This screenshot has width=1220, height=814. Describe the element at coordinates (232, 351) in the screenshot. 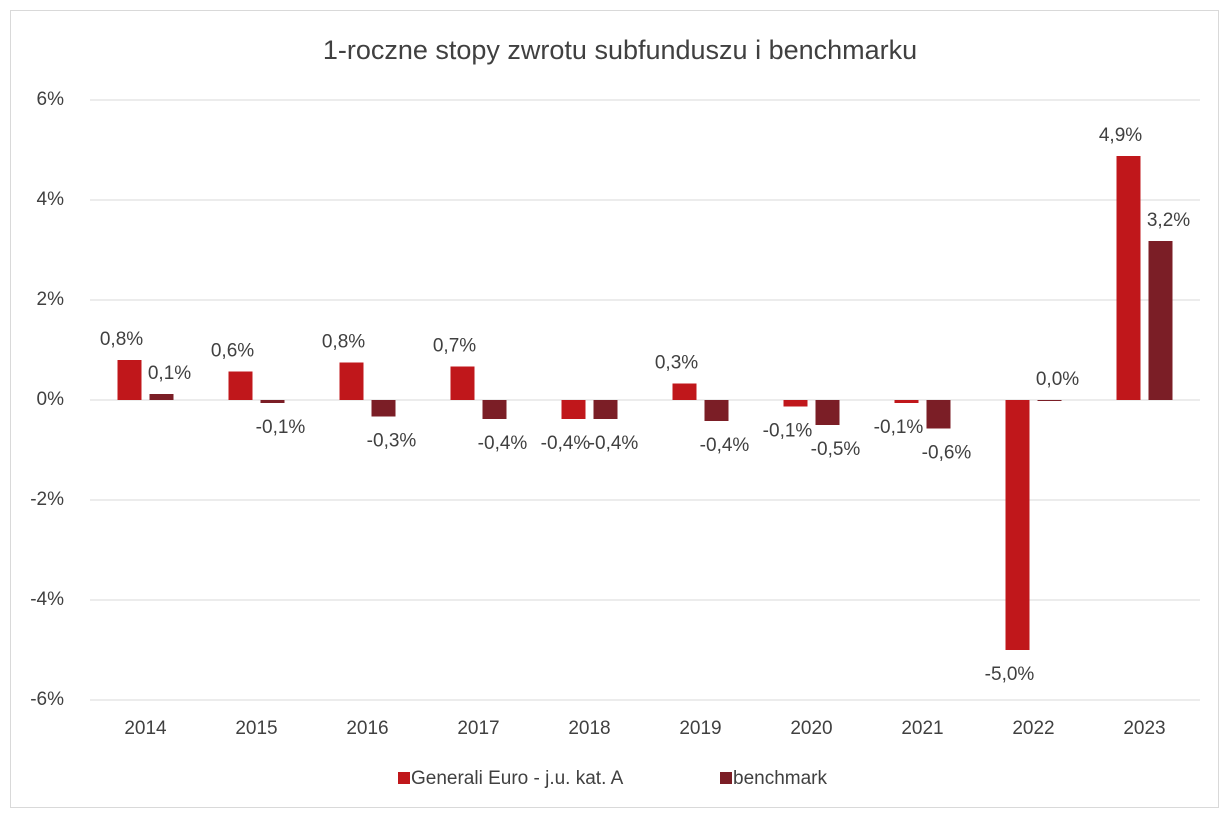

I see `data-label: 0,6%` at that location.